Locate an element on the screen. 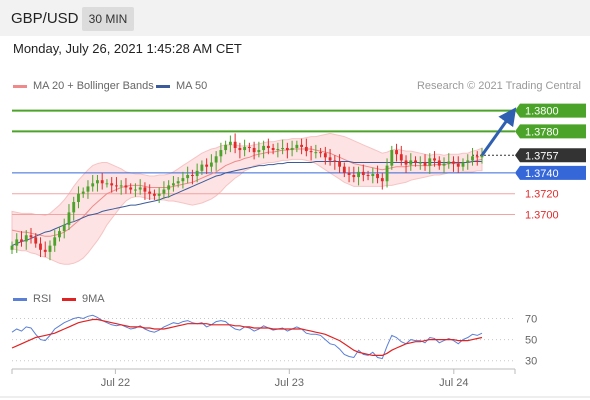 This screenshot has width=590, height=400. time-axis: Jul 22 Jul 23 Jul 24 is located at coordinates (295, 383).